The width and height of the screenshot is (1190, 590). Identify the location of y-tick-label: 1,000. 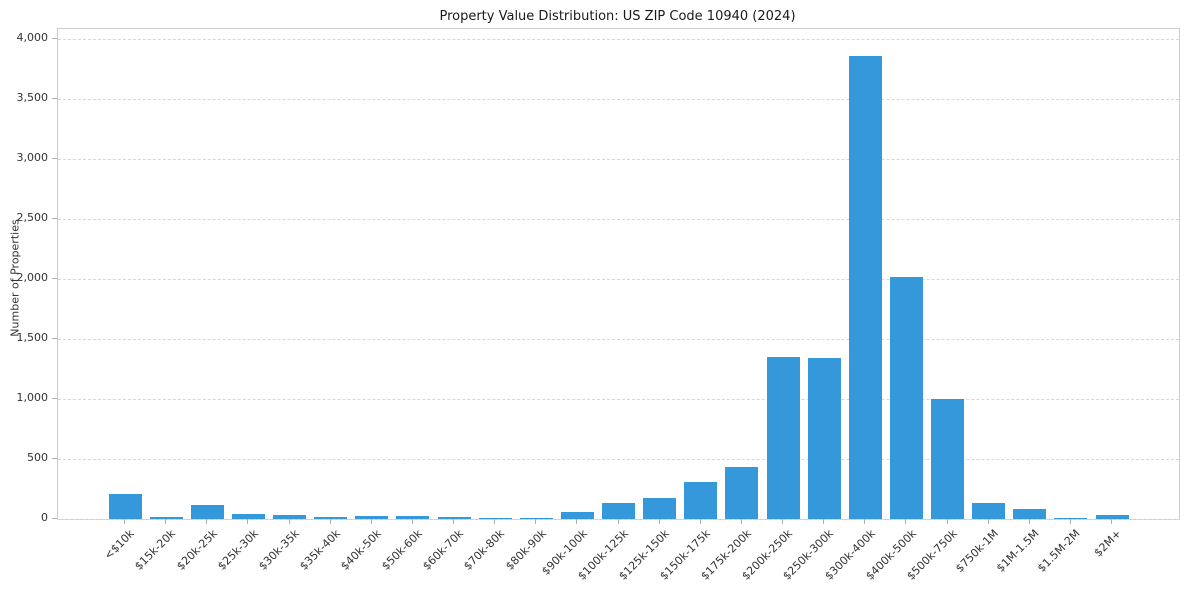
(32, 397).